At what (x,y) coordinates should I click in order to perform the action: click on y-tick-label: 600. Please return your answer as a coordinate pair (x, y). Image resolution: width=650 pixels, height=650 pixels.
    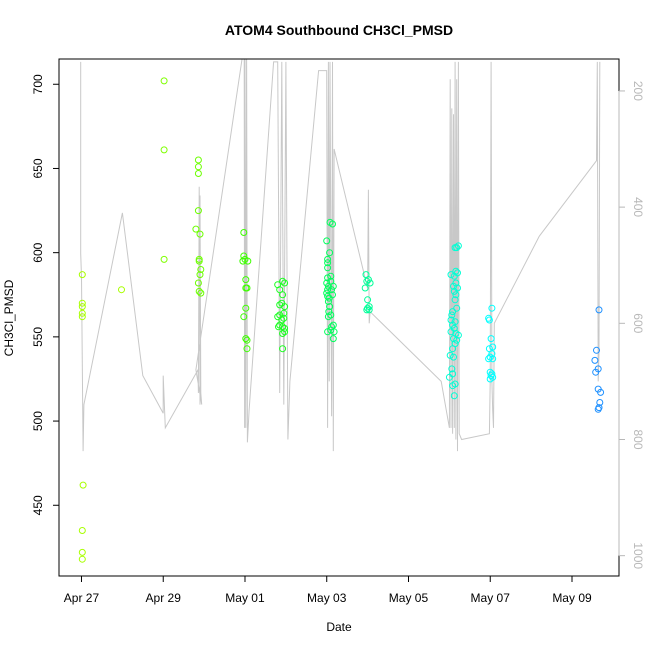
    Looking at the image, I should click on (38, 252).